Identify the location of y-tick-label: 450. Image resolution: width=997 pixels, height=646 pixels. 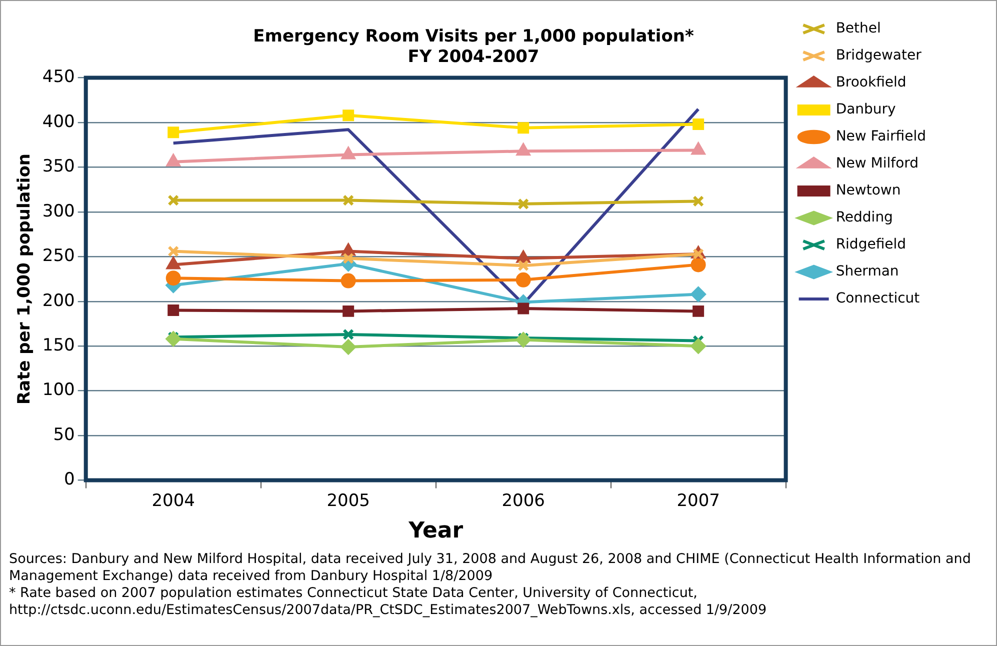
(58, 77).